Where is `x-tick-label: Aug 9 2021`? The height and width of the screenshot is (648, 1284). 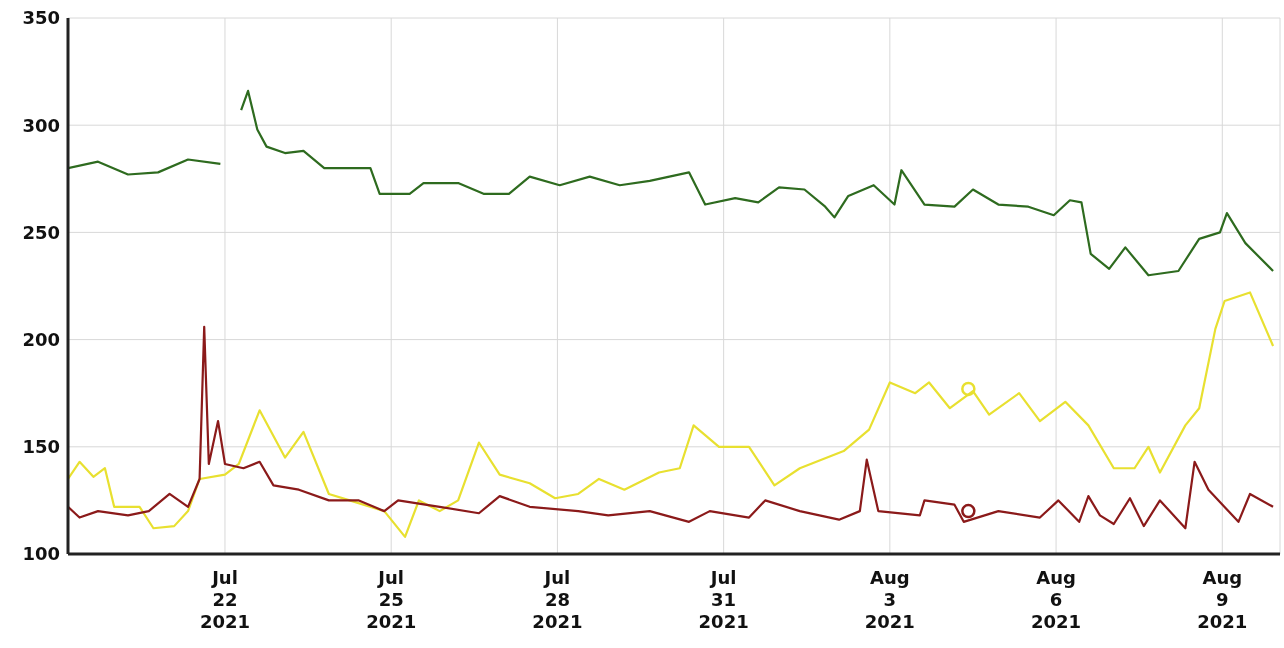
x-tick-label: Aug 9 2021 is located at coordinates (1222, 599).